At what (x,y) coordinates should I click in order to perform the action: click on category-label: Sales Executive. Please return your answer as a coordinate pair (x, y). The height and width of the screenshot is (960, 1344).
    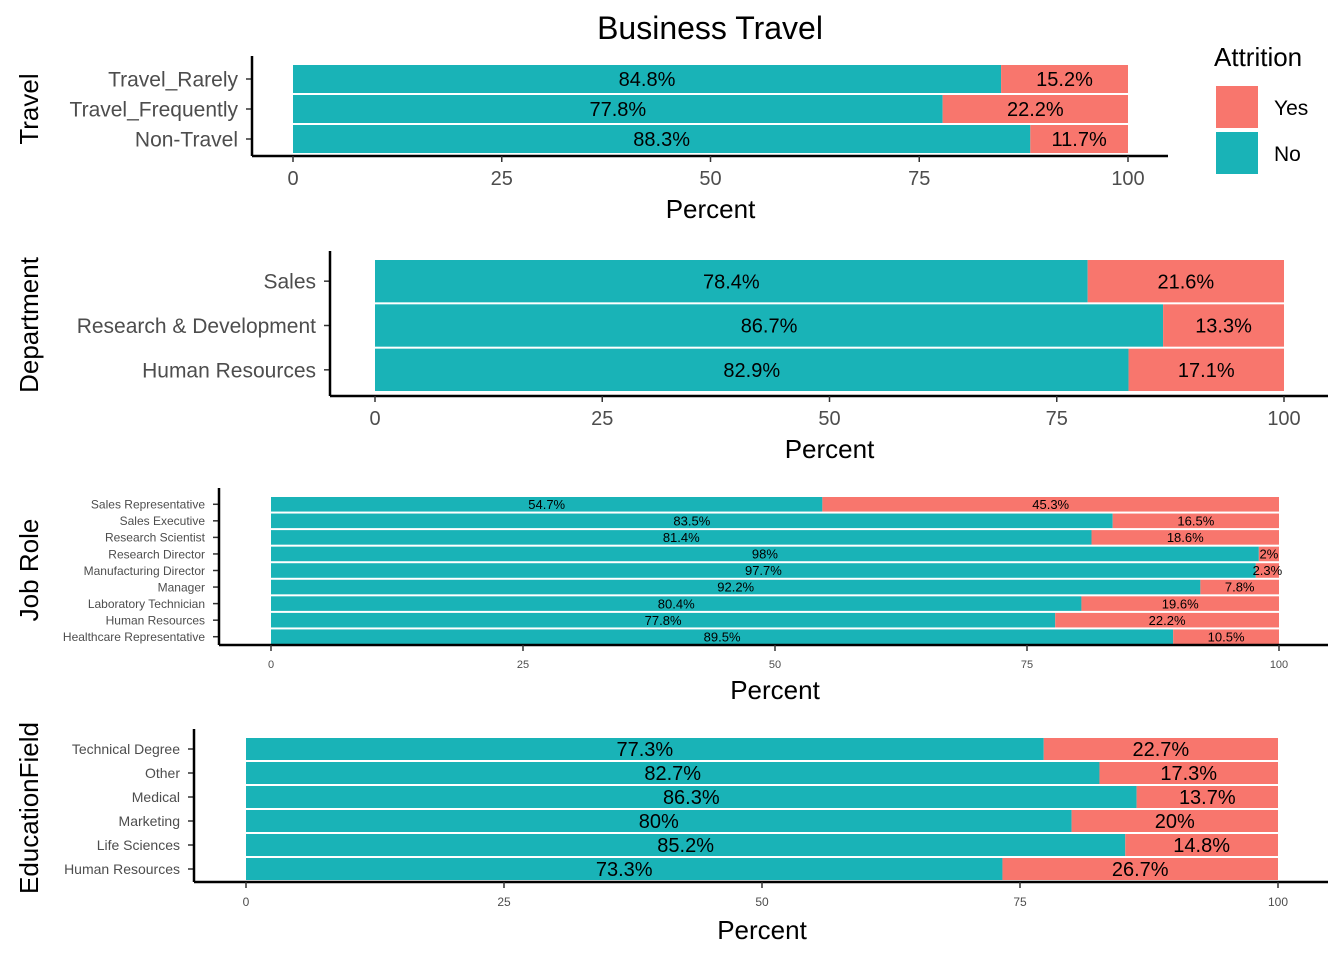
    Looking at the image, I should click on (163, 521).